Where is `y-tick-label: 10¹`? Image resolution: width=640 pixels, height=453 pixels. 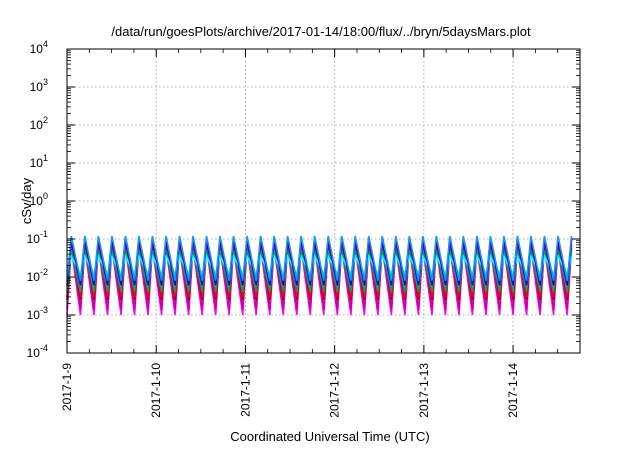
y-tick-label: 10¹ is located at coordinates (39, 161).